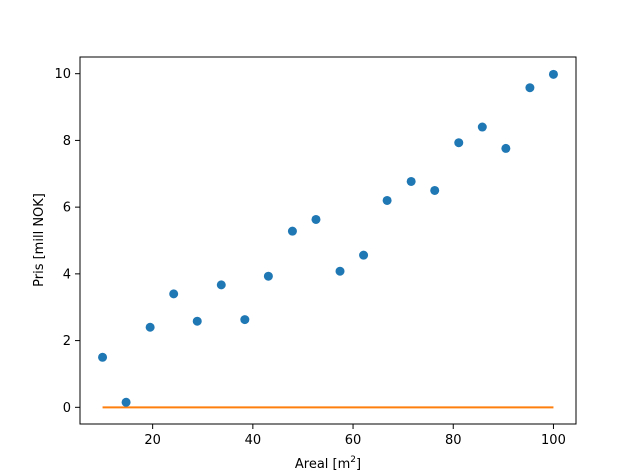 Image resolution: width=640 pixels, height=476 pixels. Describe the element at coordinates (39, 240) in the screenshot. I see `y-axis-label: Pris [mill NOK]` at that location.